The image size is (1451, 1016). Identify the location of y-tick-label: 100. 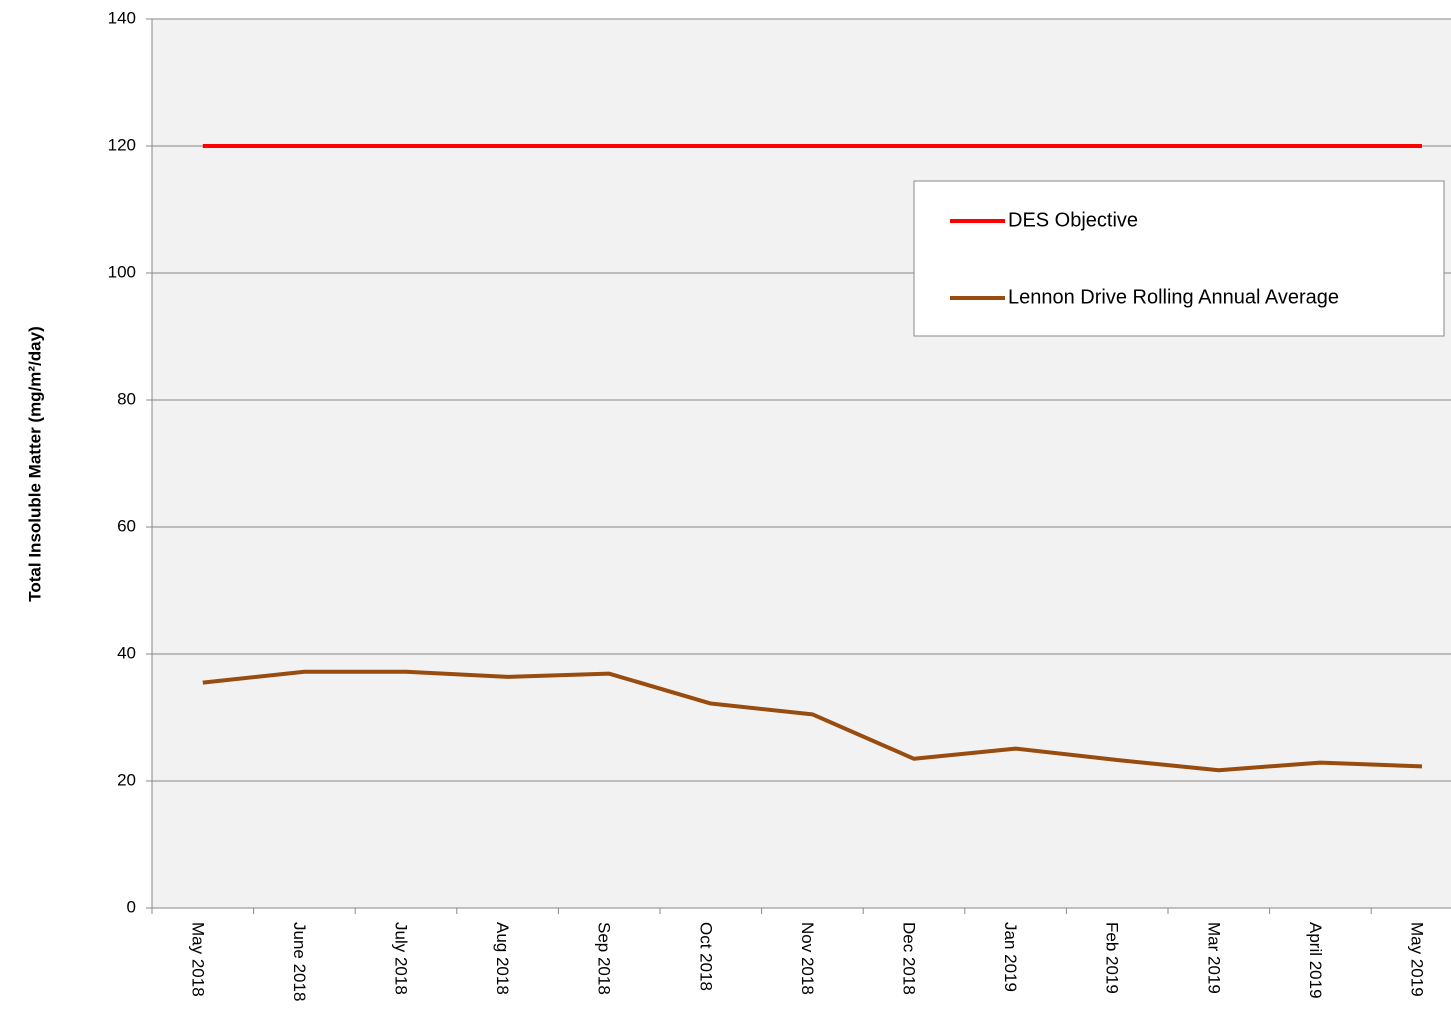
(122, 271).